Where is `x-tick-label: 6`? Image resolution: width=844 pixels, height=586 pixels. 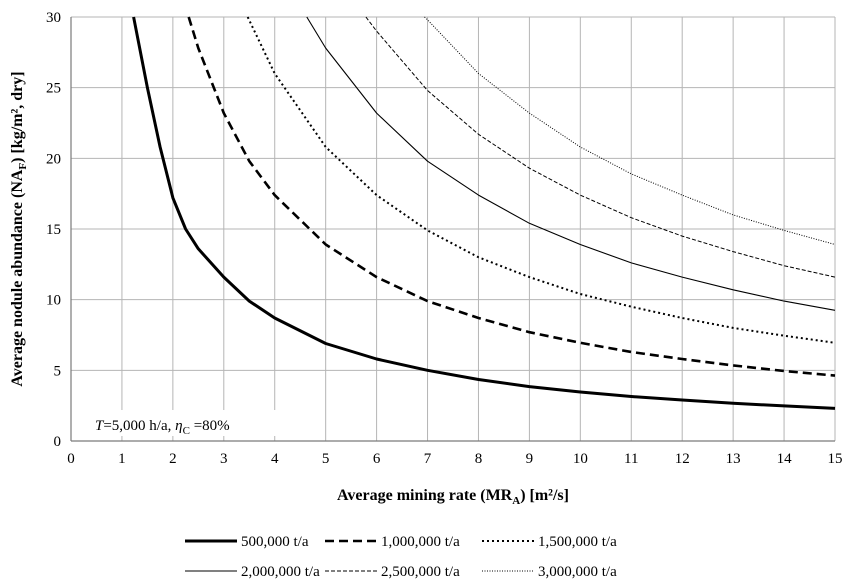 x-tick-label: 6 is located at coordinates (377, 459).